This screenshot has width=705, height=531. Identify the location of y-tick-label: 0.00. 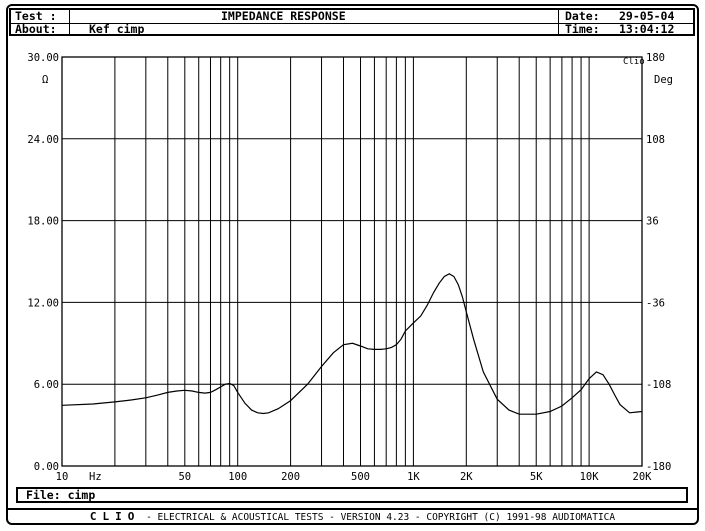
(46, 467).